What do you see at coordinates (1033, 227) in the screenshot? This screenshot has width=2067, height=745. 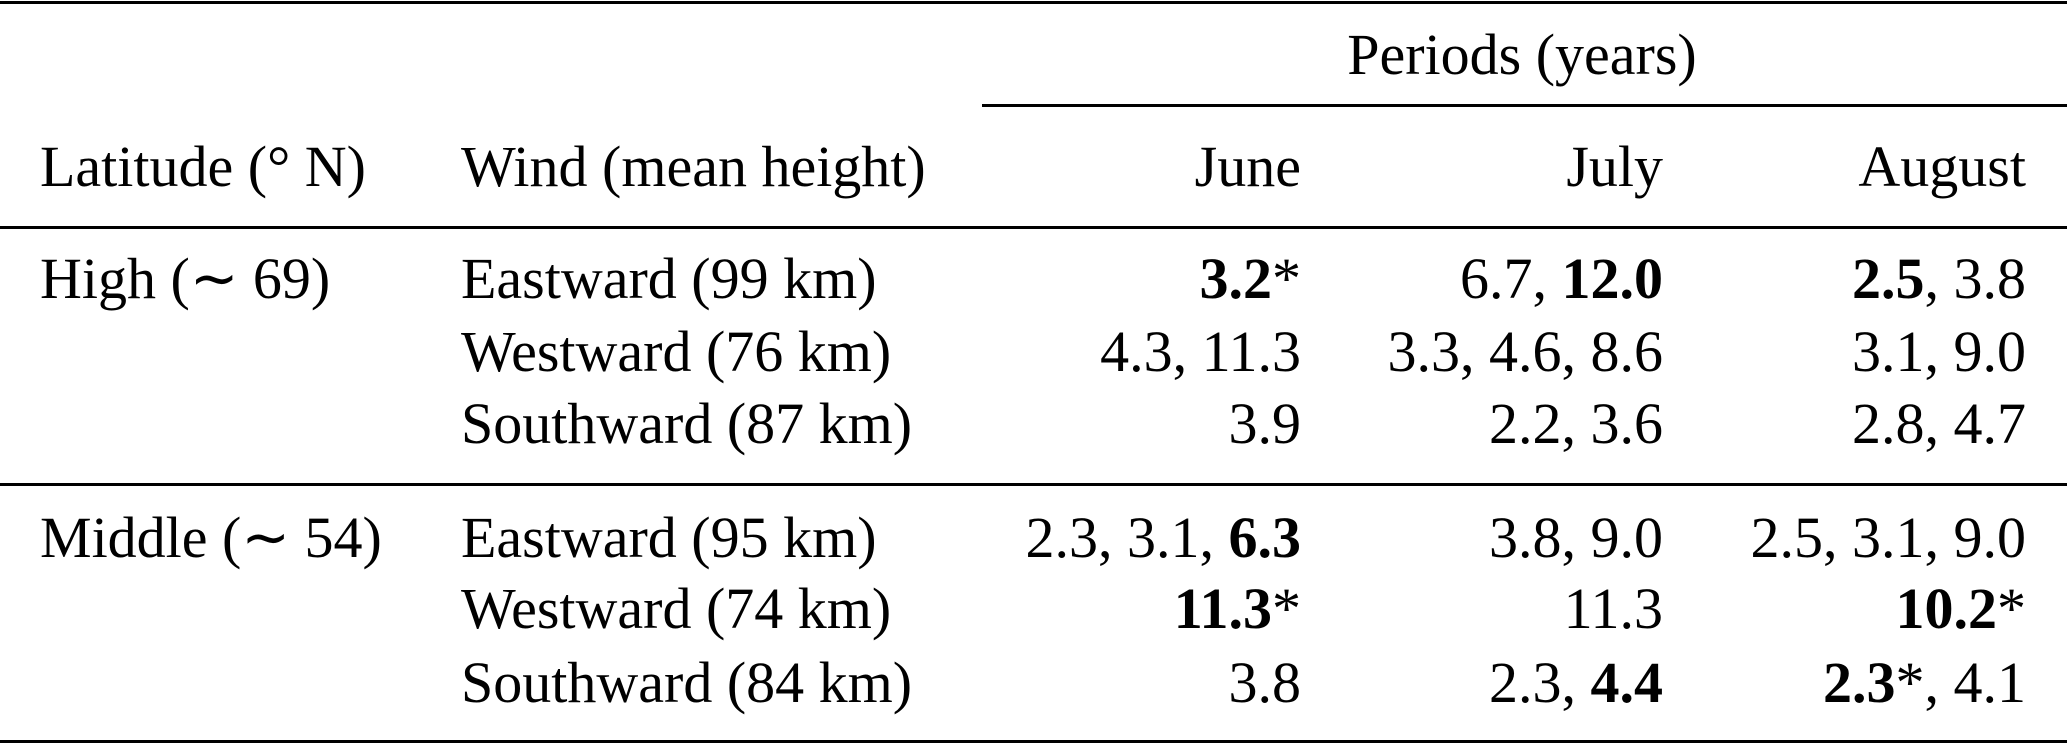 I see `header-rule` at bounding box center [1033, 227].